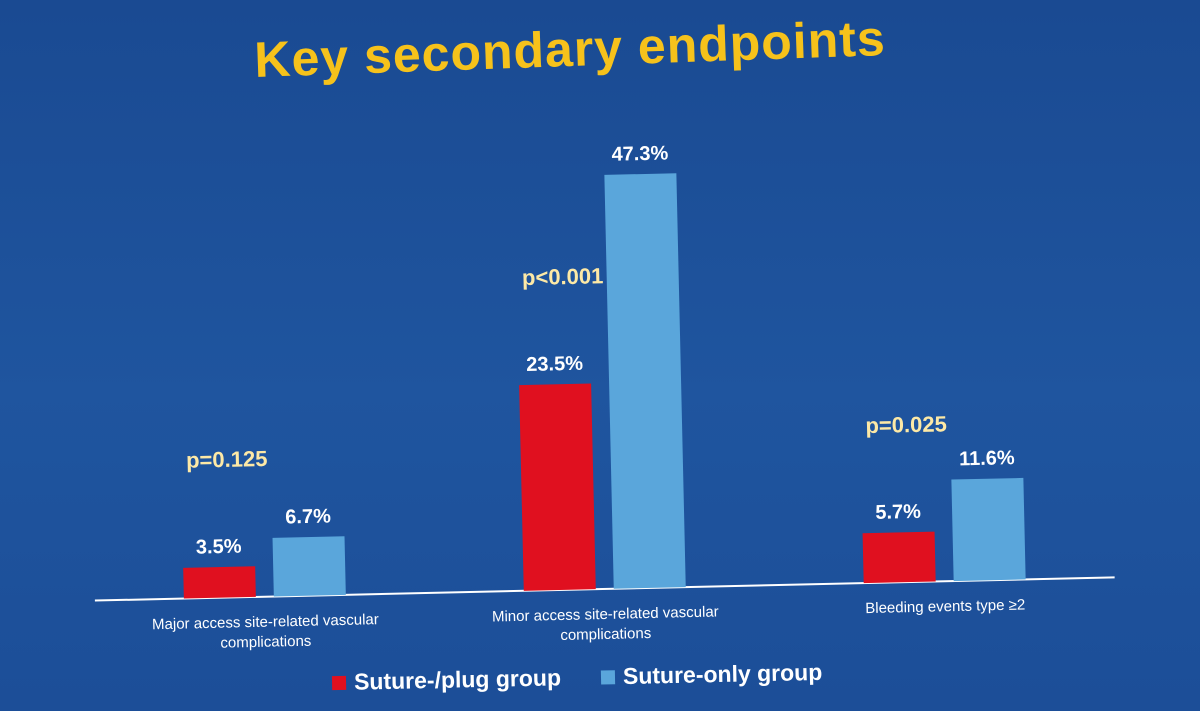  I want to click on legend-swatch-suture-only, so click(608, 676).